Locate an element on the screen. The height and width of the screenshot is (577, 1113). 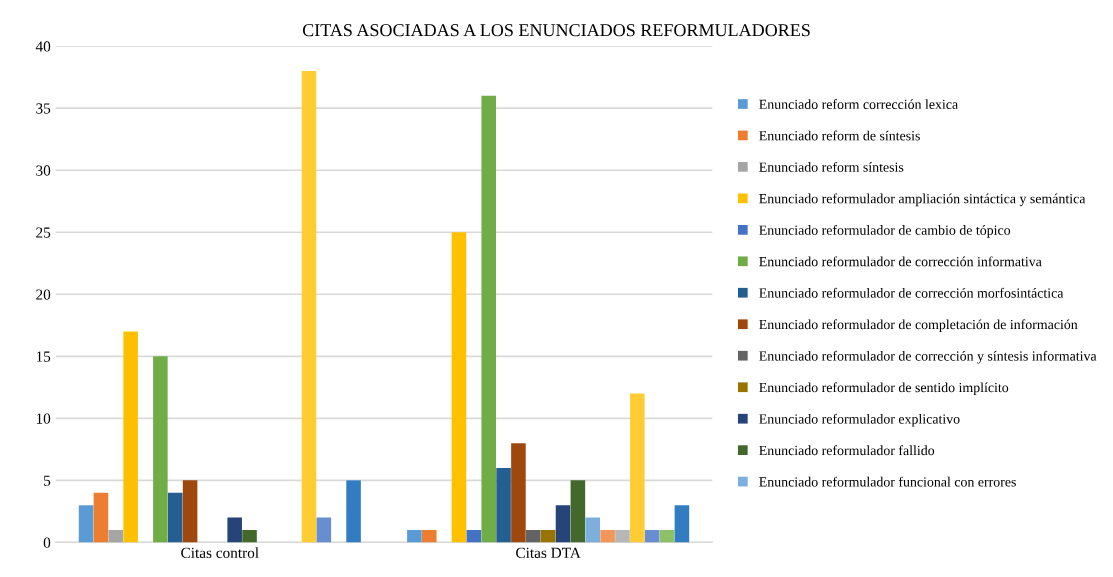
y-tick-label: 10 is located at coordinates (43, 418).